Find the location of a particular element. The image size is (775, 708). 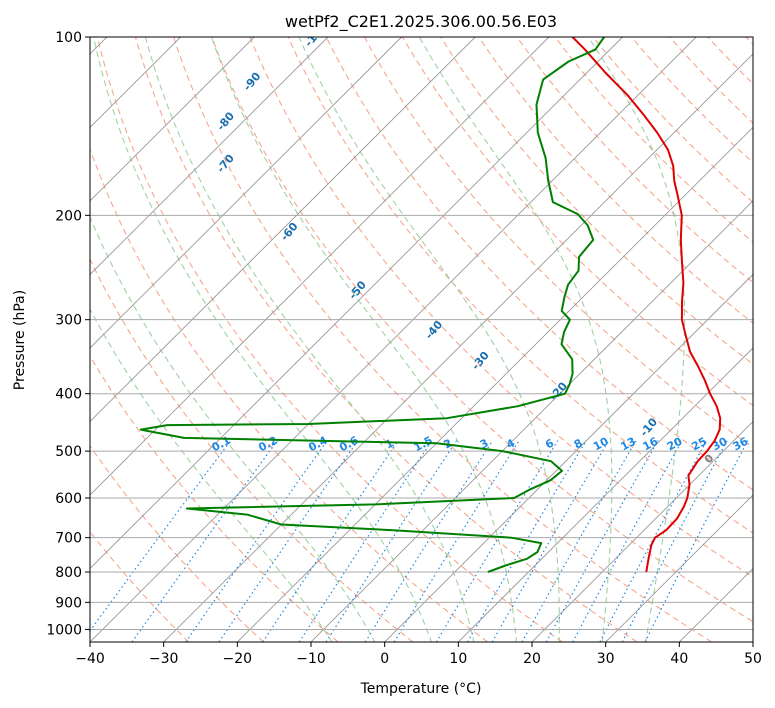

x-tick-label: 0 is located at coordinates (384, 659).